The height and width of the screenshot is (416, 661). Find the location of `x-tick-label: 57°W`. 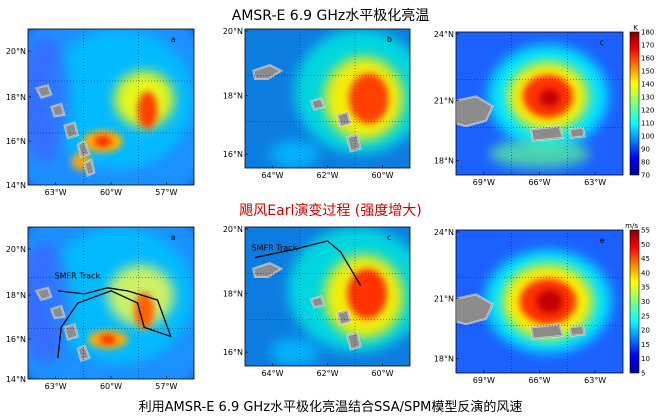

x-tick-label: 57°W is located at coordinates (166, 192).